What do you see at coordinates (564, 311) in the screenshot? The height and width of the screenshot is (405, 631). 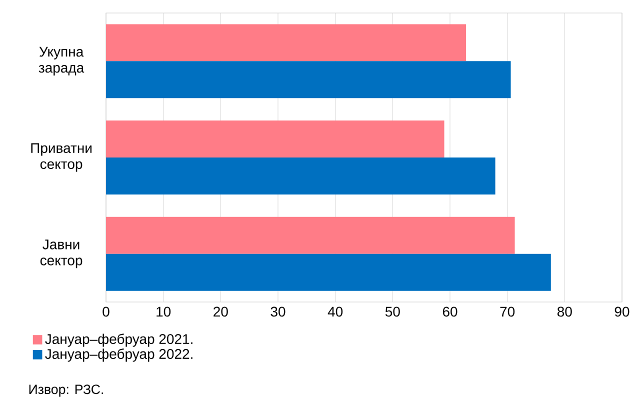 I see `x-tick-label: 80` at bounding box center [564, 311].